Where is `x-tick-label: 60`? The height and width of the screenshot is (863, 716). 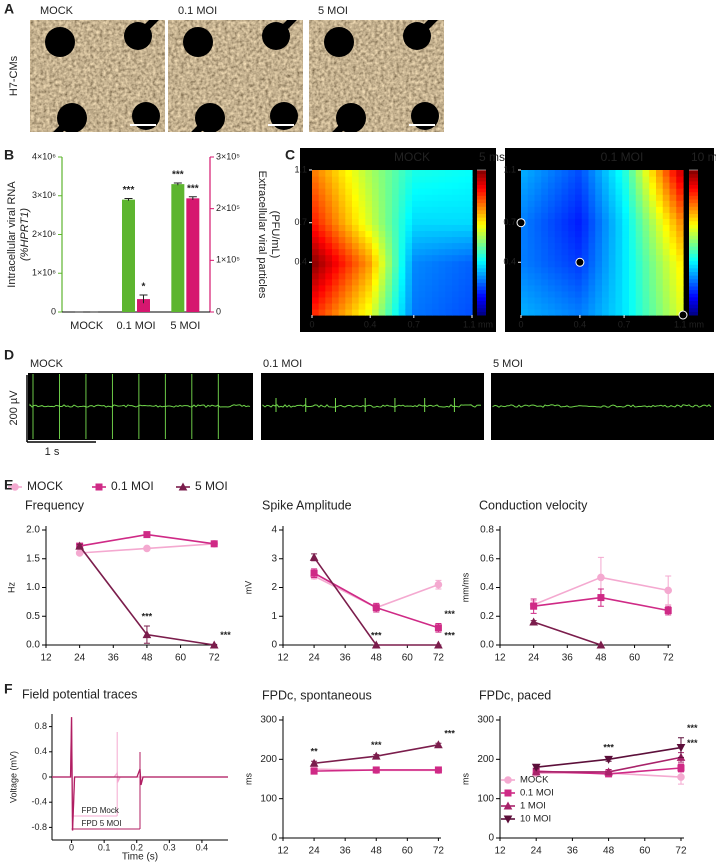
x-tick-label: 60 is located at coordinates (635, 658).